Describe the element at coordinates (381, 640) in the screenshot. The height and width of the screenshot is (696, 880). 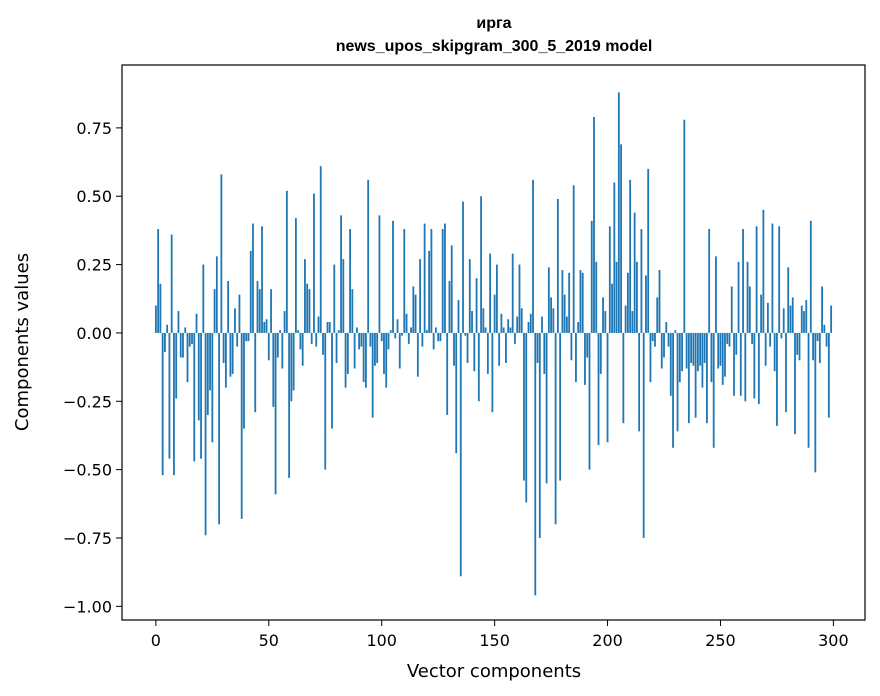
I see `x-tick-label: 100` at that location.